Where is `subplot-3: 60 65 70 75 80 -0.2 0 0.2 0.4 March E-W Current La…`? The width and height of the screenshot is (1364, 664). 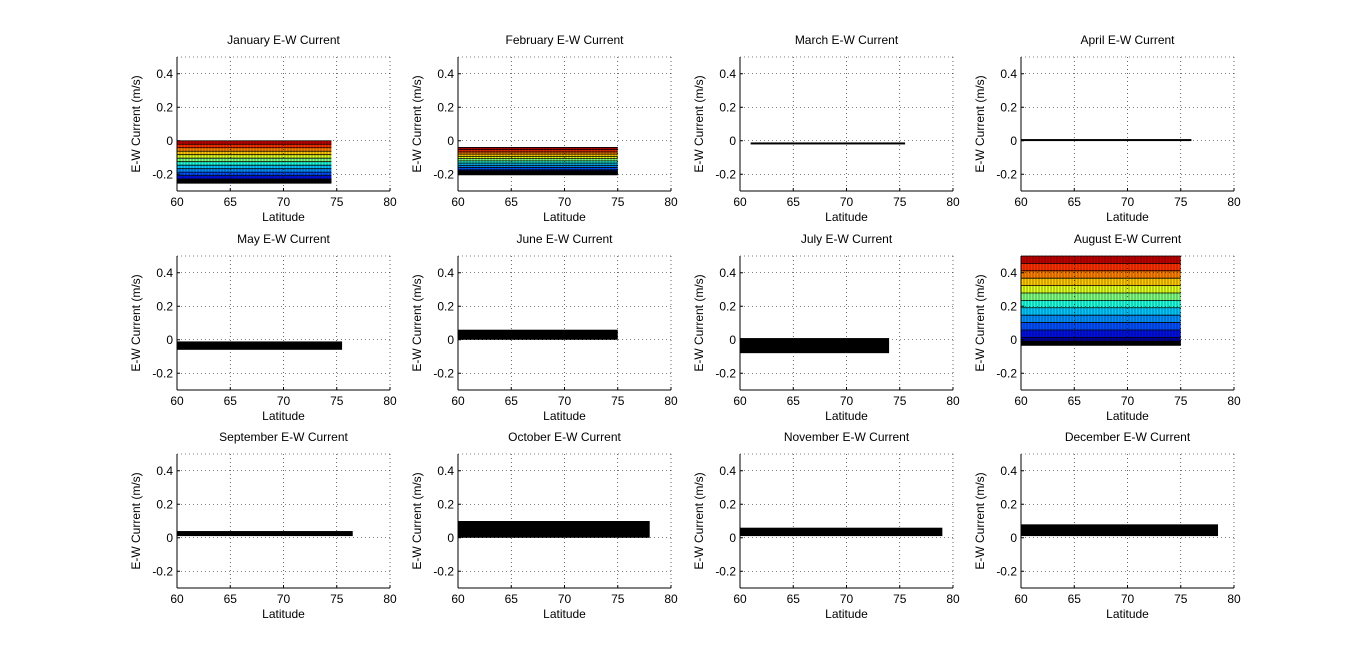 subplot-3: 60 65 70 75 80 -0.2 0 0.2 0.4 March E-W Current La… is located at coordinates (826, 128).